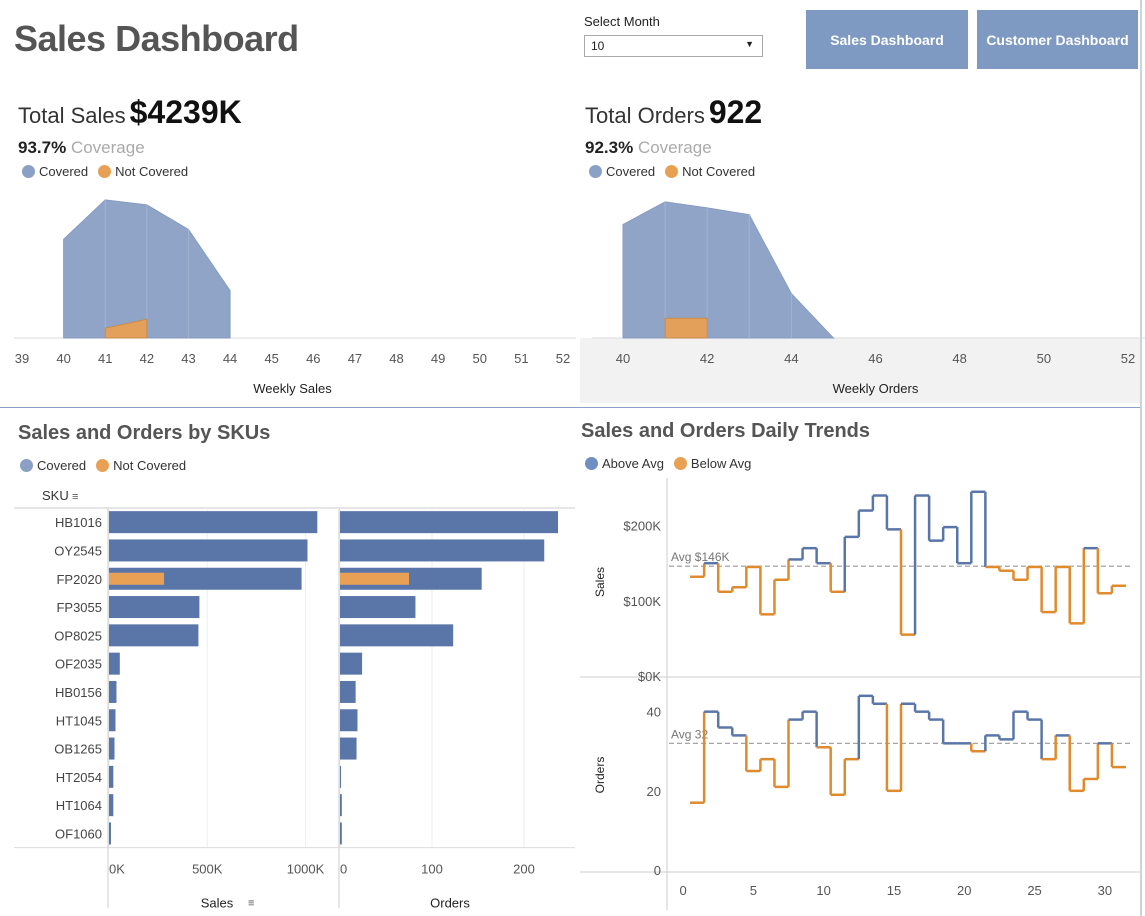 The height and width of the screenshot is (916, 1145). What do you see at coordinates (862, 302) in the screenshot?
I see `weekly-orders-chart: 40 42 44 46 48 50 52 Weekly Orders` at bounding box center [862, 302].